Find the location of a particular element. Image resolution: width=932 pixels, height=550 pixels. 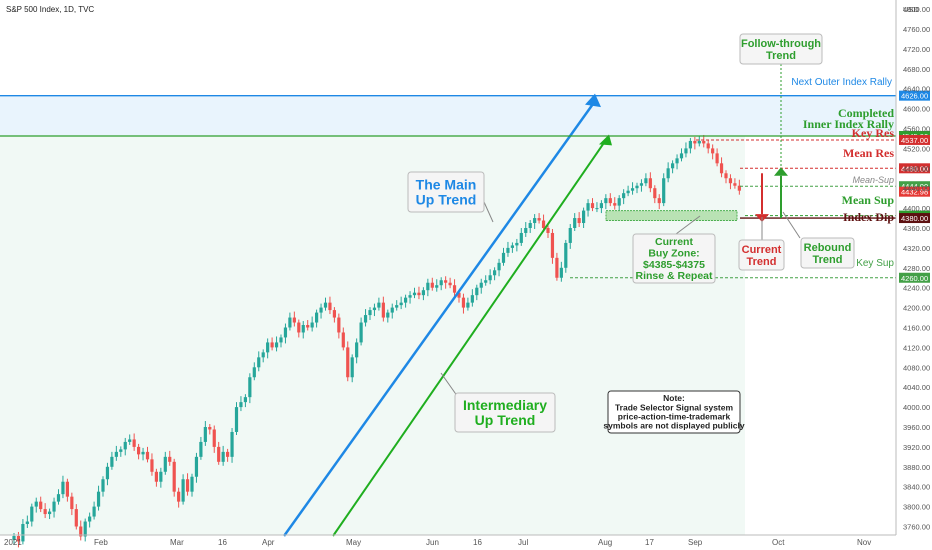

note-callout-box is located at coordinates (674, 412).